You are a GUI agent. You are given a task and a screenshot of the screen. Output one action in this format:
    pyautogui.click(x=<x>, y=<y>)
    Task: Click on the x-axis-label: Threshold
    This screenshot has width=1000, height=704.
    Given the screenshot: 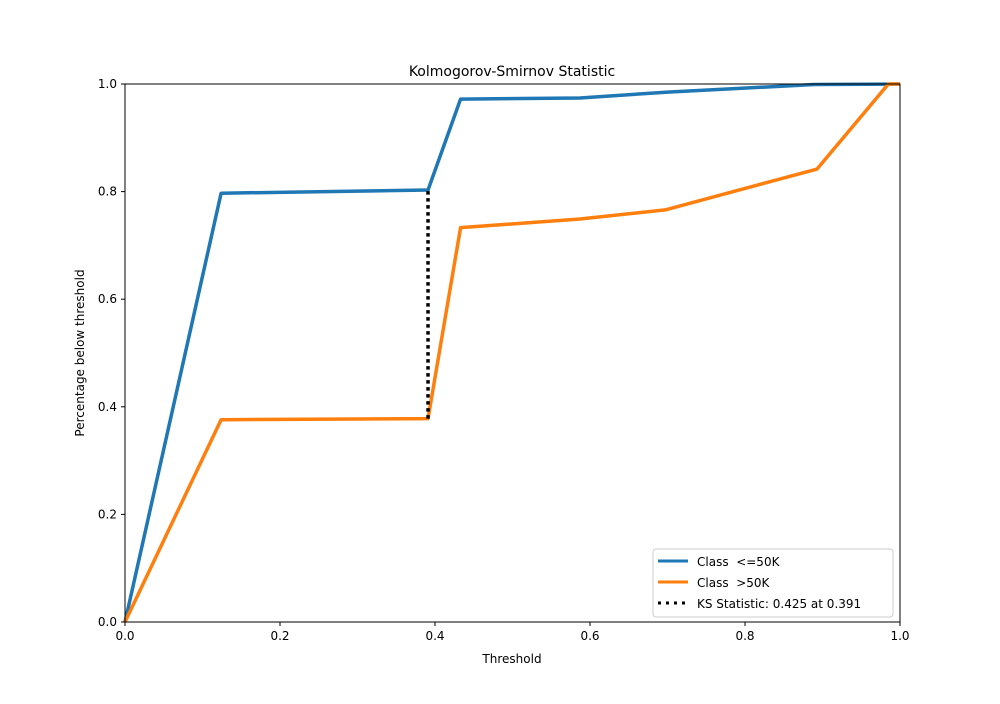 What is the action you would take?
    pyautogui.click(x=511, y=659)
    